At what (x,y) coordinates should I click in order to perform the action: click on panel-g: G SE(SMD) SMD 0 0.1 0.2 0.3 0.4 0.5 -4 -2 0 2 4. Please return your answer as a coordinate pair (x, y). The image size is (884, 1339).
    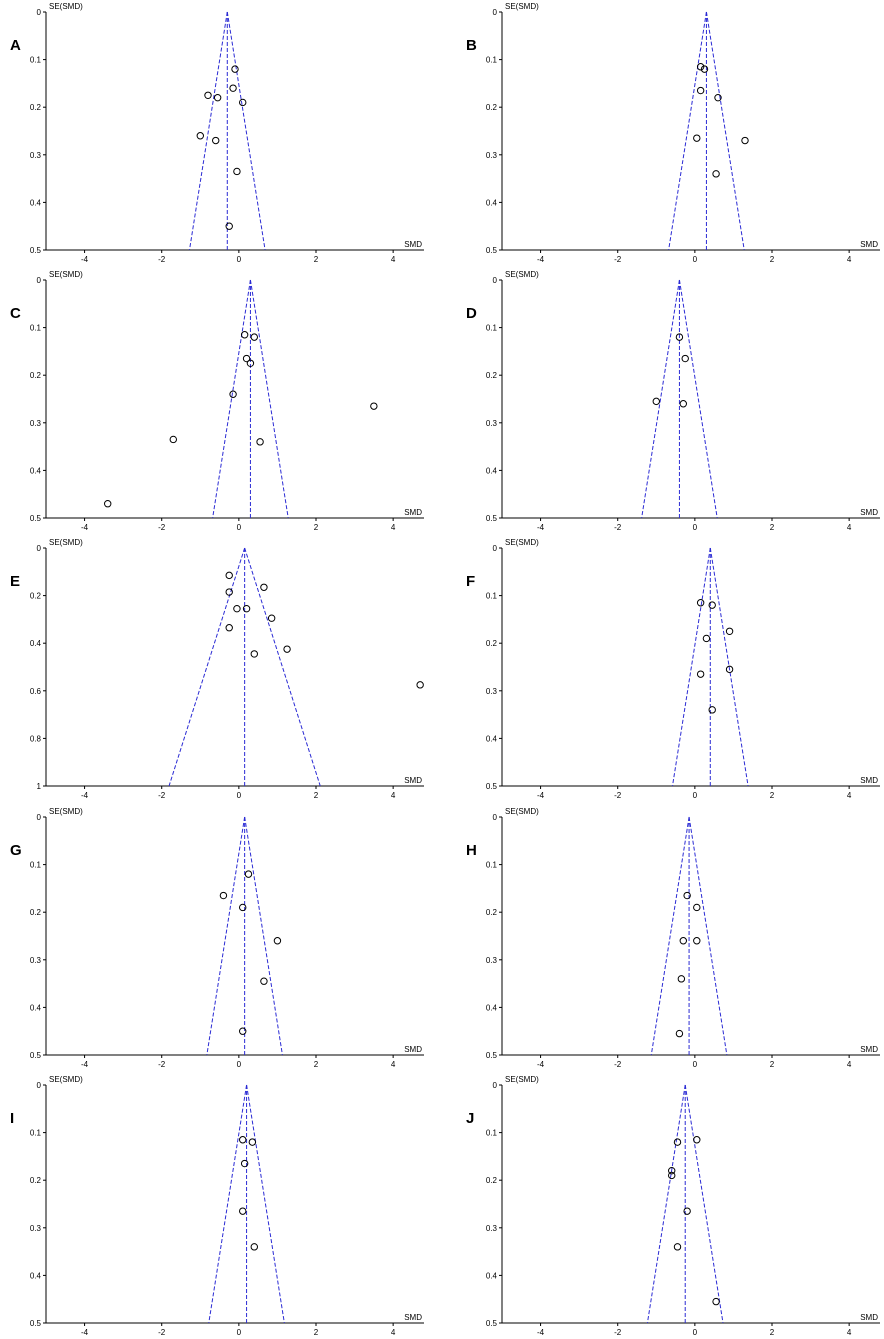
    Looking at the image, I should click on (217, 938).